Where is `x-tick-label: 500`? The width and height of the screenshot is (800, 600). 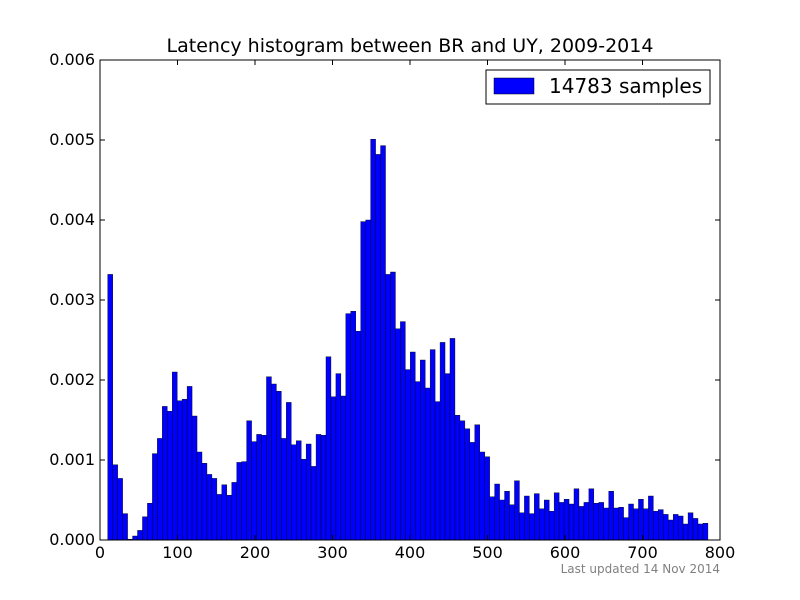 x-tick-label: 500 is located at coordinates (487, 552).